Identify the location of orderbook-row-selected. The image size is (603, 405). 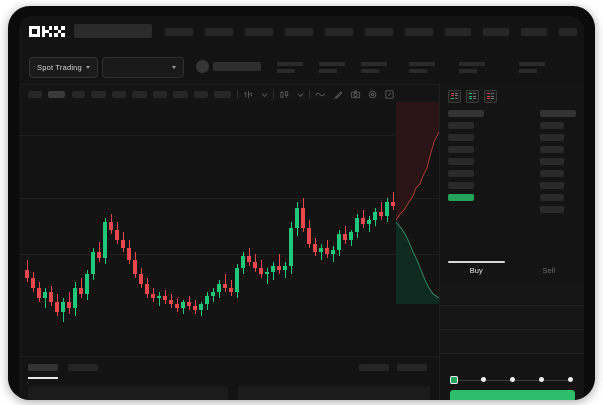
(461, 197).